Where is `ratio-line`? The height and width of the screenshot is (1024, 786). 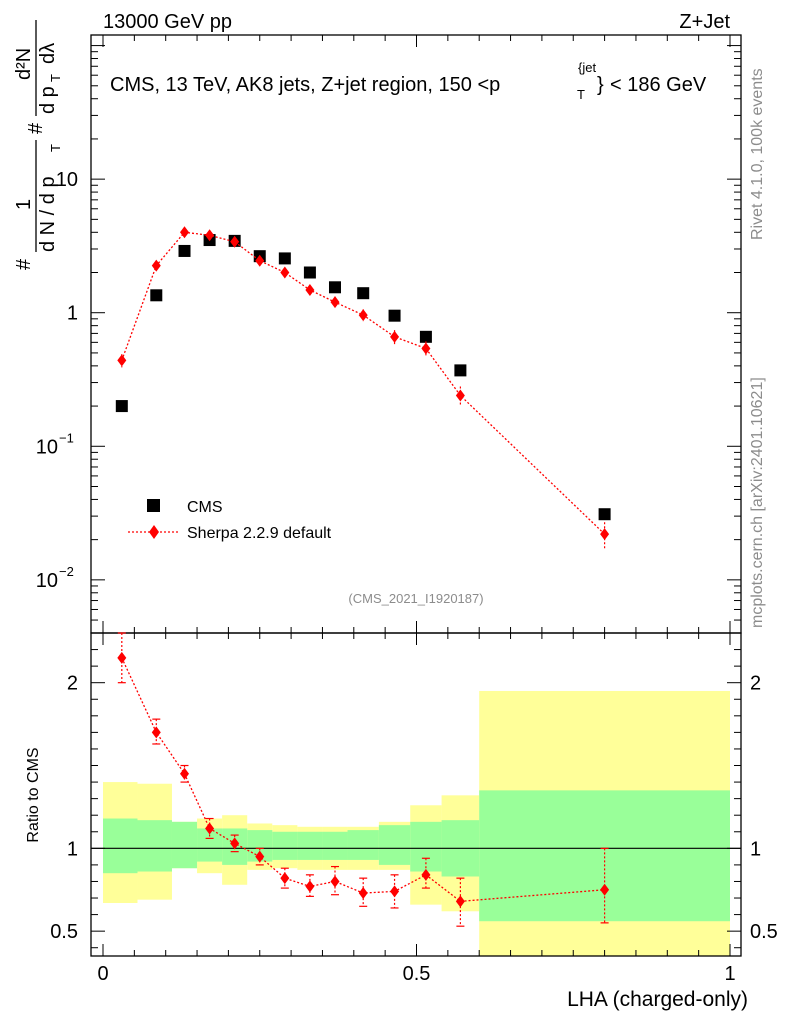 ratio-line is located at coordinates (363, 780).